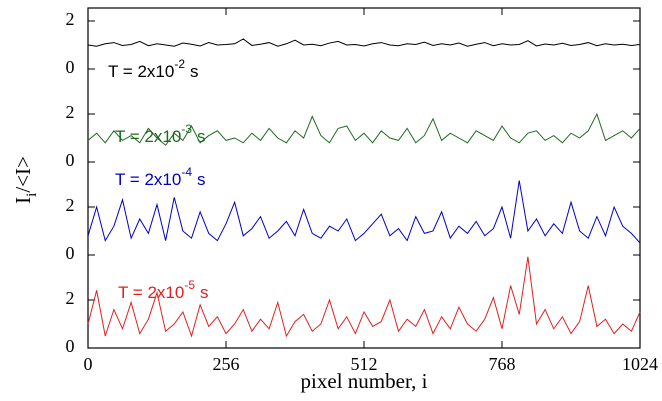 Image resolution: width=662 pixels, height=401 pixels. I want to click on annotation: T = 2x10-3 s, so click(160, 134).